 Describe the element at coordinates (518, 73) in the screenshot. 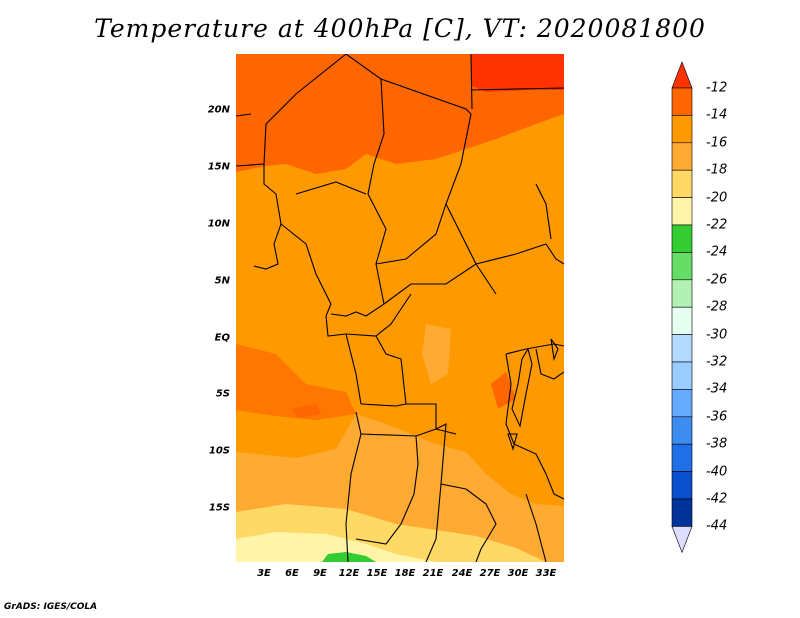

I see `hot-field-ne` at that location.